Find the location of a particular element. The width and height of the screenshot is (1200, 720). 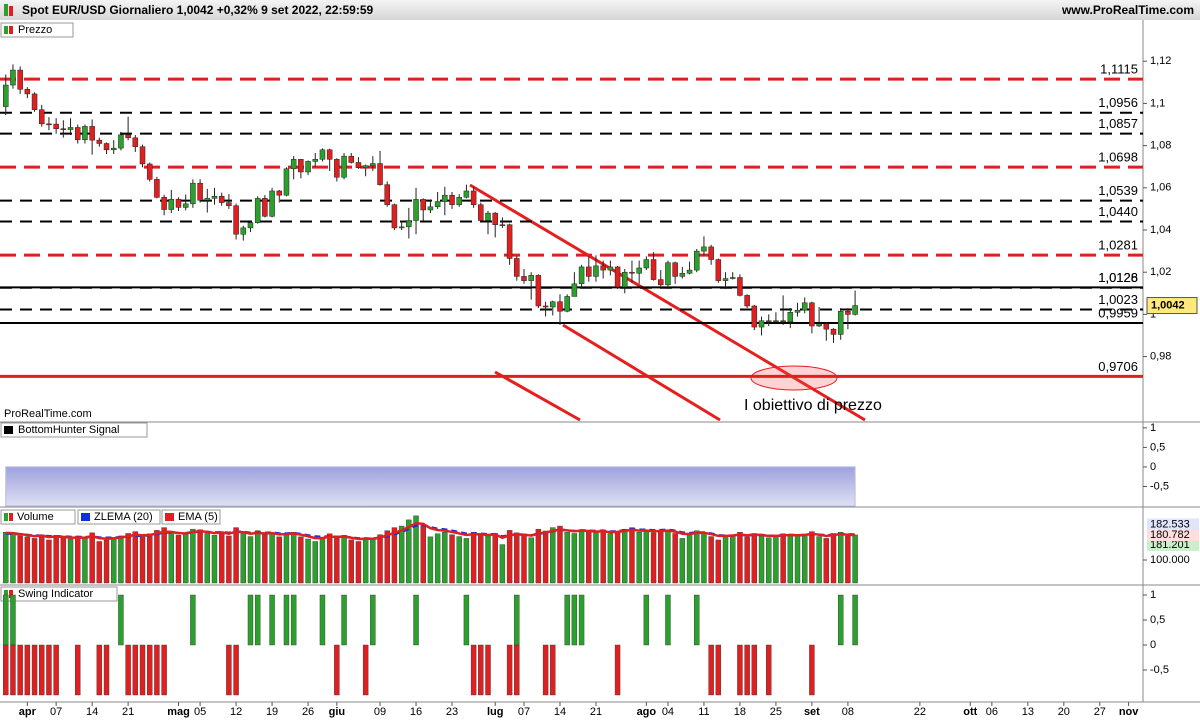

level-label: 1,0023 is located at coordinates (1118, 299).